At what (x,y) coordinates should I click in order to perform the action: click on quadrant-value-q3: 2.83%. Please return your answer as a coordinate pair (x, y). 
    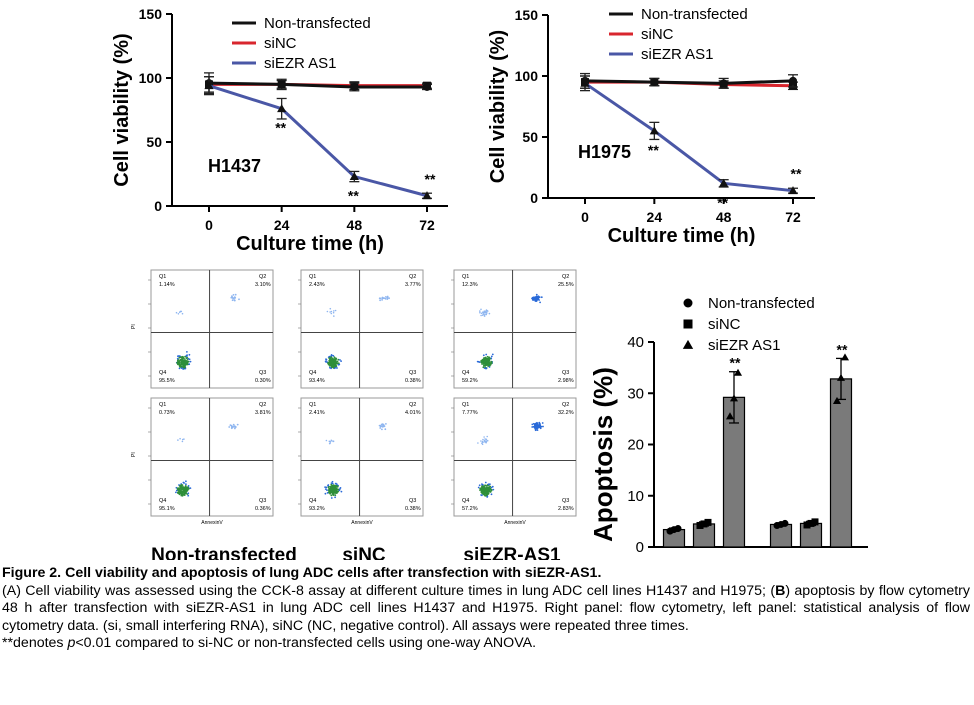
    Looking at the image, I should click on (566, 509).